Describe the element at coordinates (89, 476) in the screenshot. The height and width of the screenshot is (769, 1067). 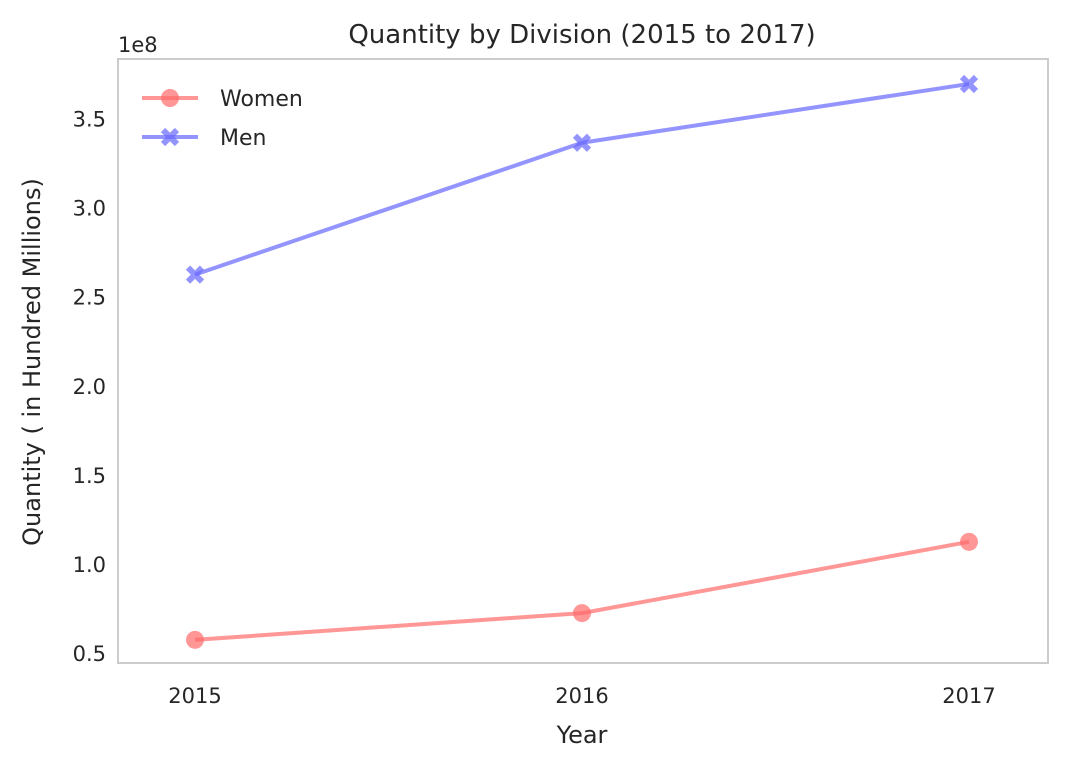
I see `y-tick-label: 1.5` at that location.